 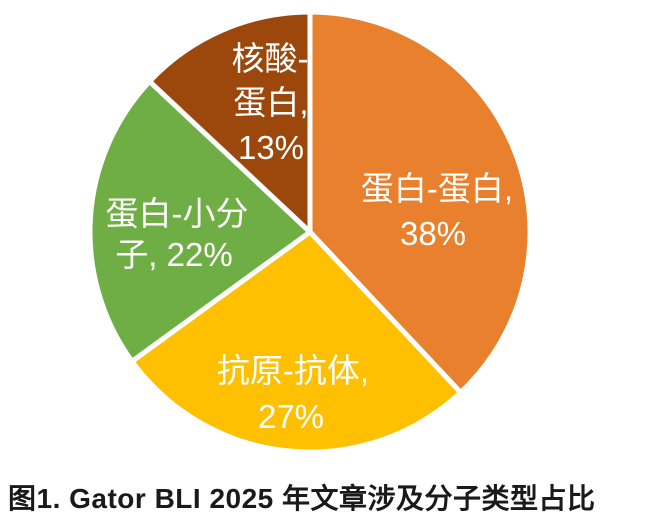 I want to click on figure-caption: 图1. Gator BLI 2025 年文章涉及分子类型占比, so click(x=302, y=498).